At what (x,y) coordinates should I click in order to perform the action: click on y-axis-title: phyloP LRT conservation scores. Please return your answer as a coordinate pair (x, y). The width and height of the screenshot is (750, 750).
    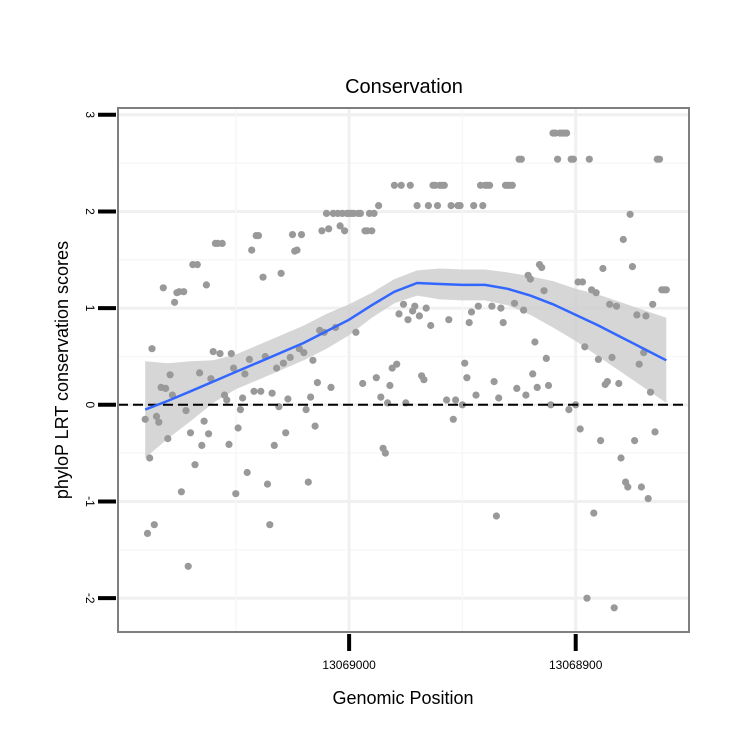
    Looking at the image, I should click on (62, 370).